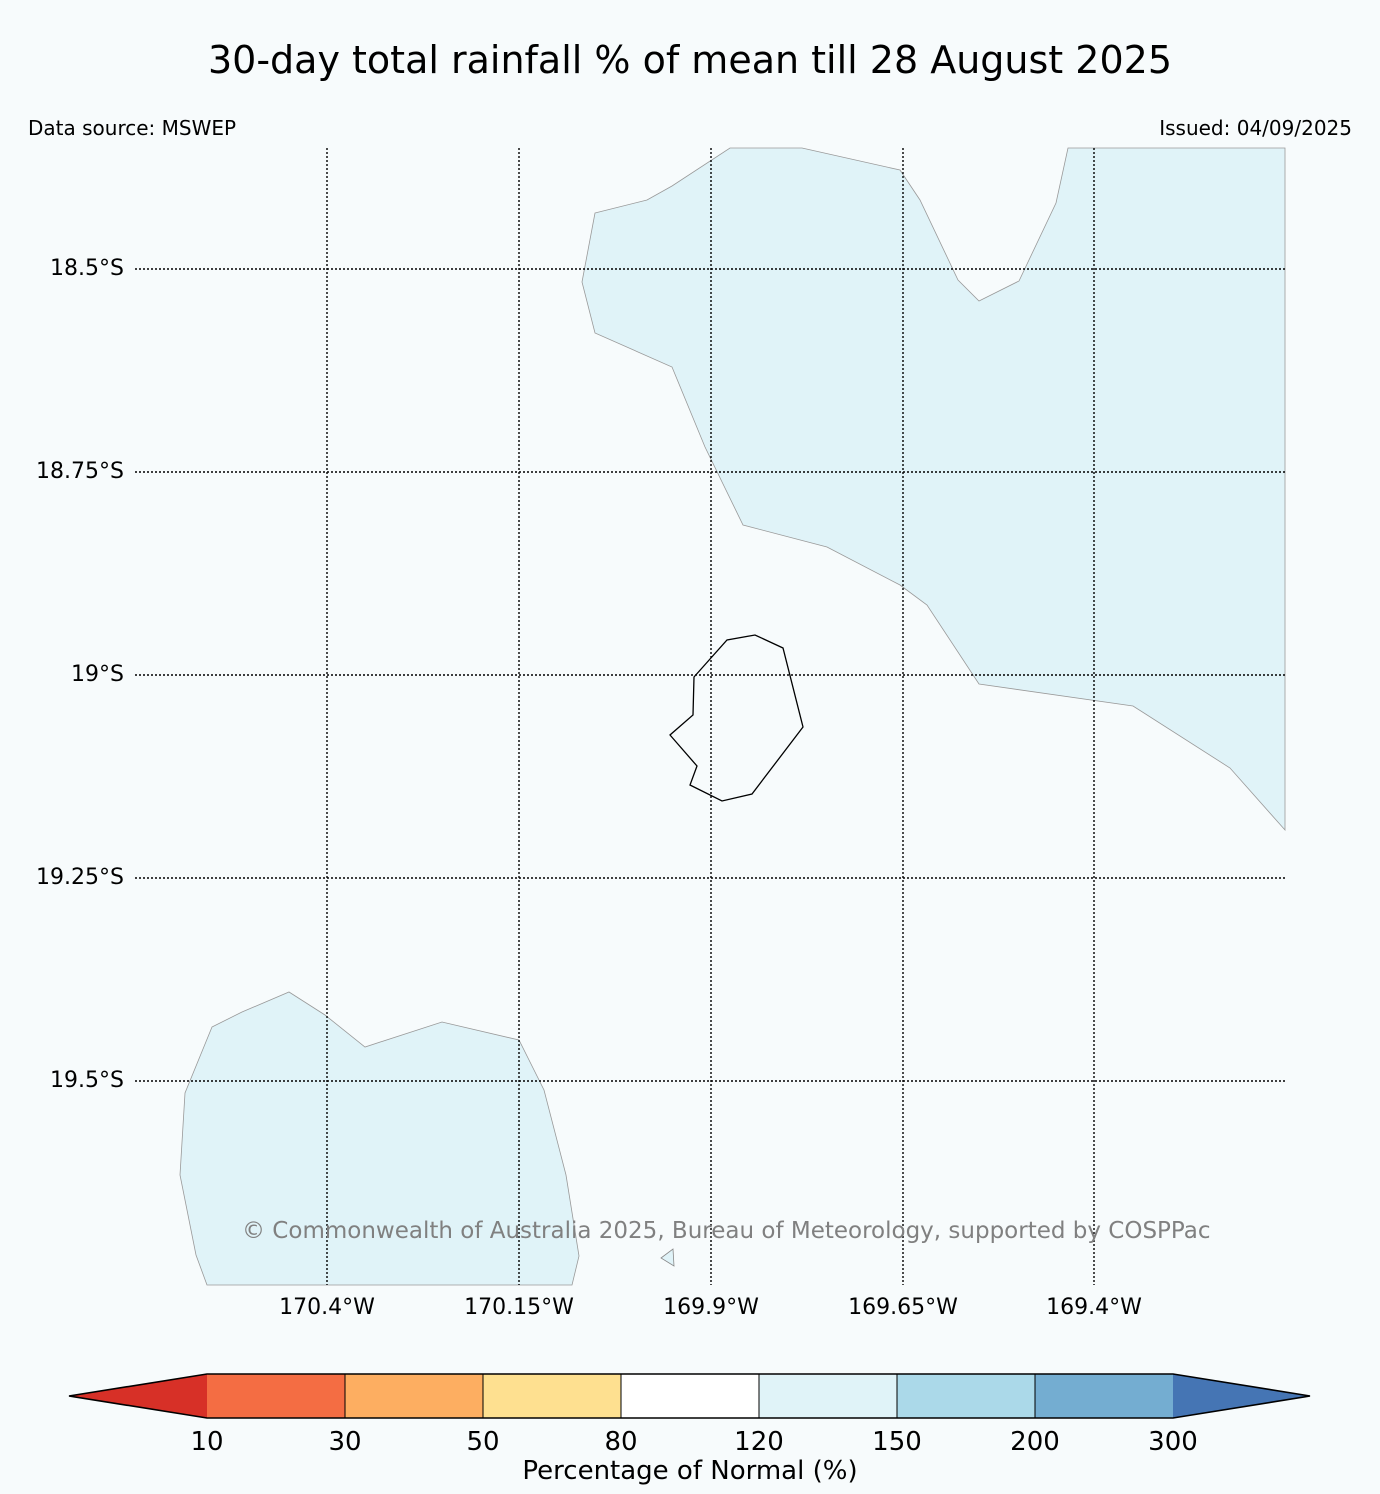  What do you see at coordinates (736, 718) in the screenshot?
I see `island-outline` at bounding box center [736, 718].